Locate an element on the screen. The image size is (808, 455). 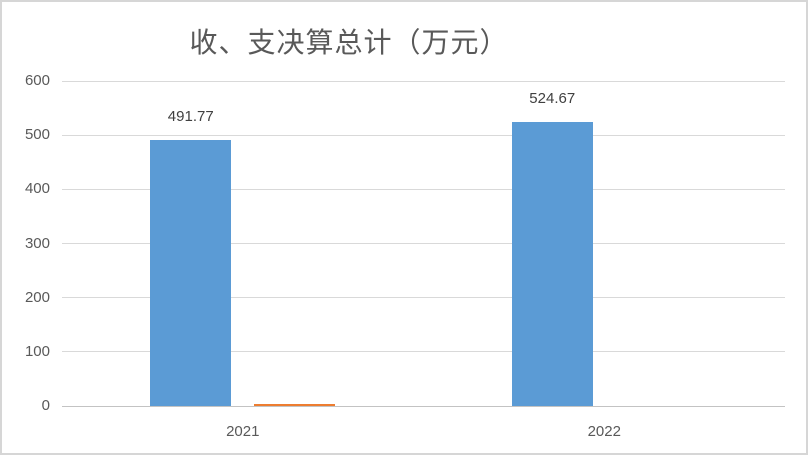
y-axis-tick-label: 0 is located at coordinates (45, 405).